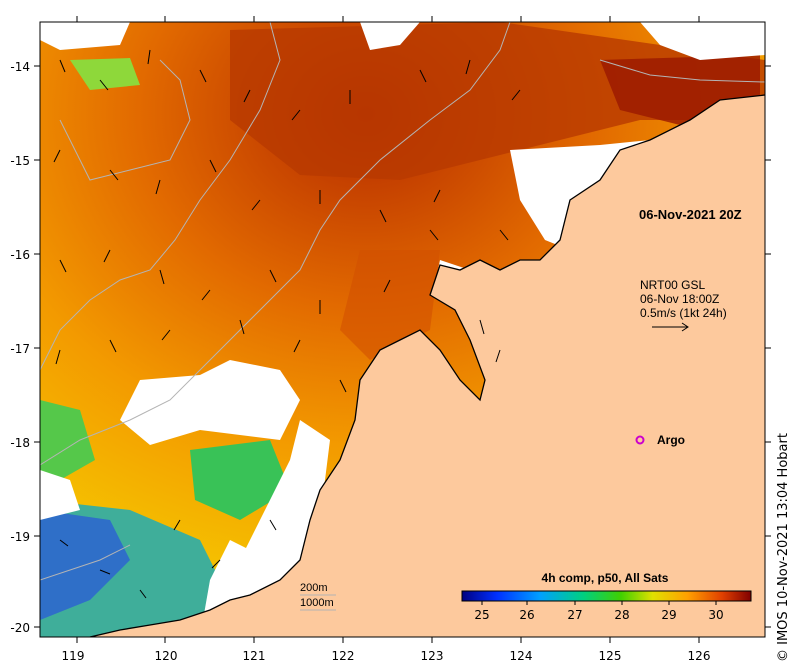  What do you see at coordinates (605, 578) in the screenshot?
I see `colorbar-title: 4h comp, p50, All Sats` at bounding box center [605, 578].